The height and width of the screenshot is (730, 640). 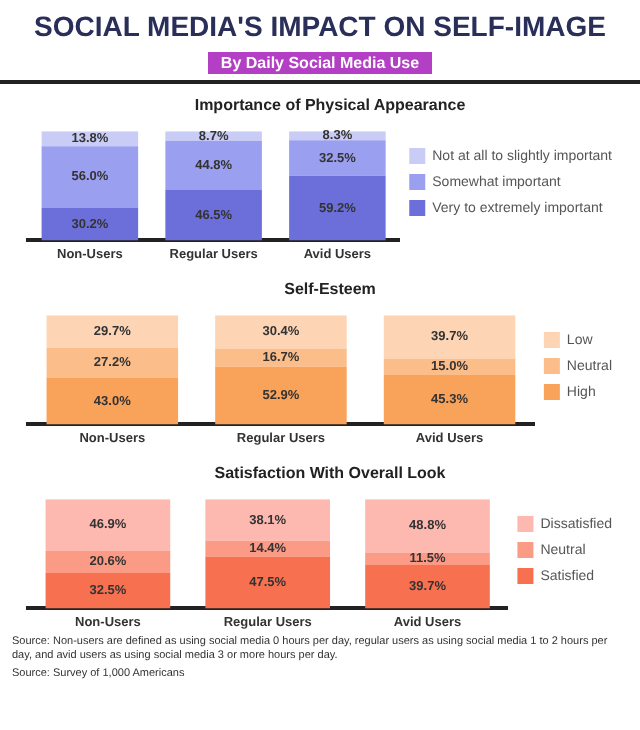 What do you see at coordinates (330, 473) in the screenshot?
I see `chart-title: Satisfaction With Overall Look` at bounding box center [330, 473].